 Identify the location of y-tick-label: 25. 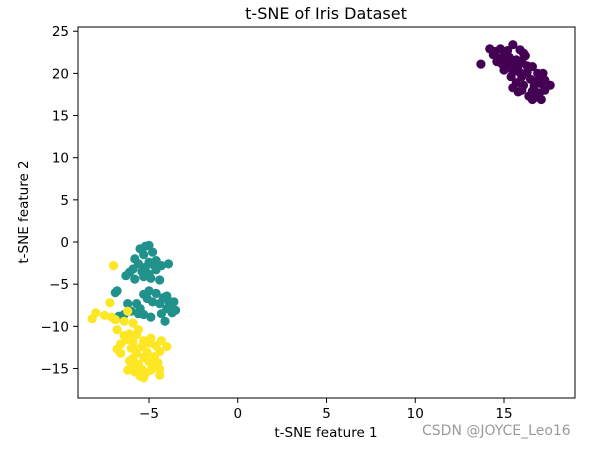
(60, 32).